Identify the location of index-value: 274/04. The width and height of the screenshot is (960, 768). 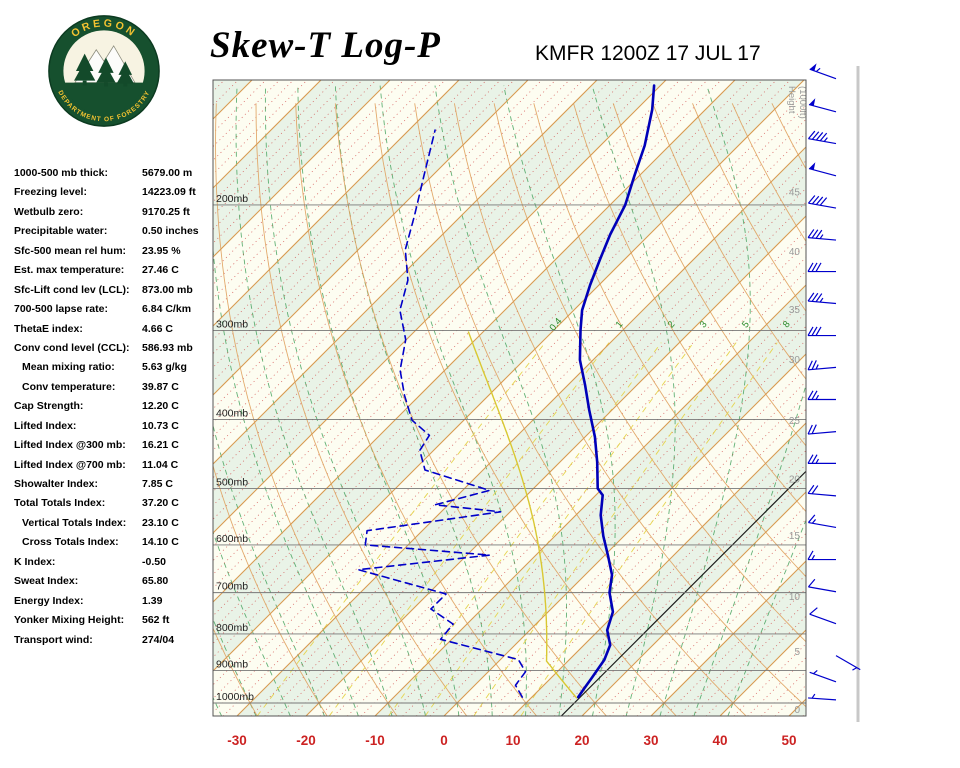
(158, 639).